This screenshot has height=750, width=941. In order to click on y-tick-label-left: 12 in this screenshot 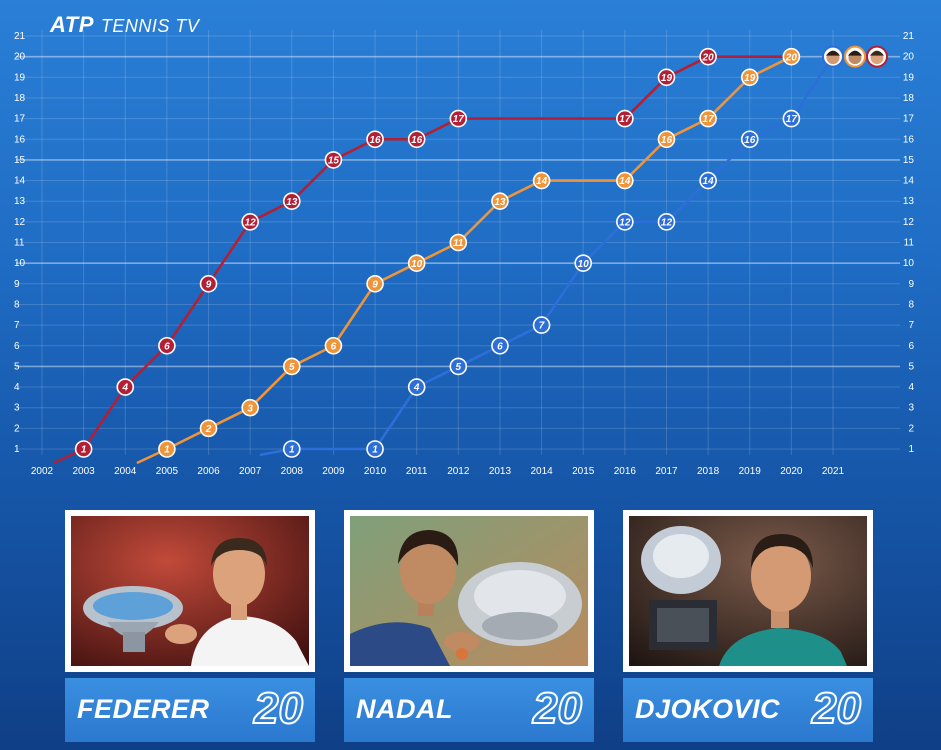, I will do `click(20, 222)`.